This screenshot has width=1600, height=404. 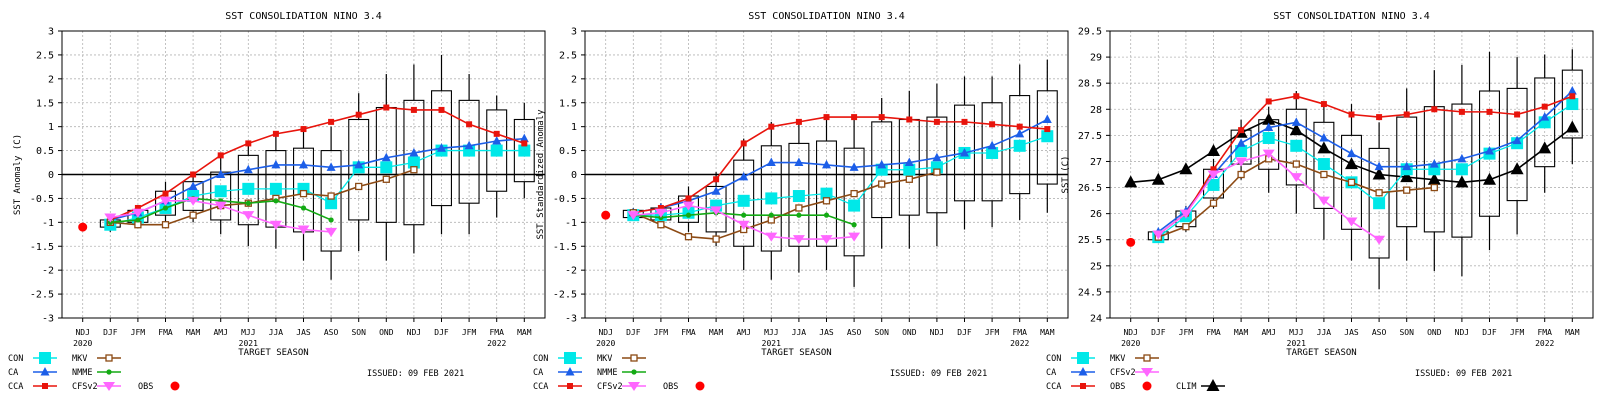 I want to click on x-tick-label: JFM, so click(x=138, y=332).